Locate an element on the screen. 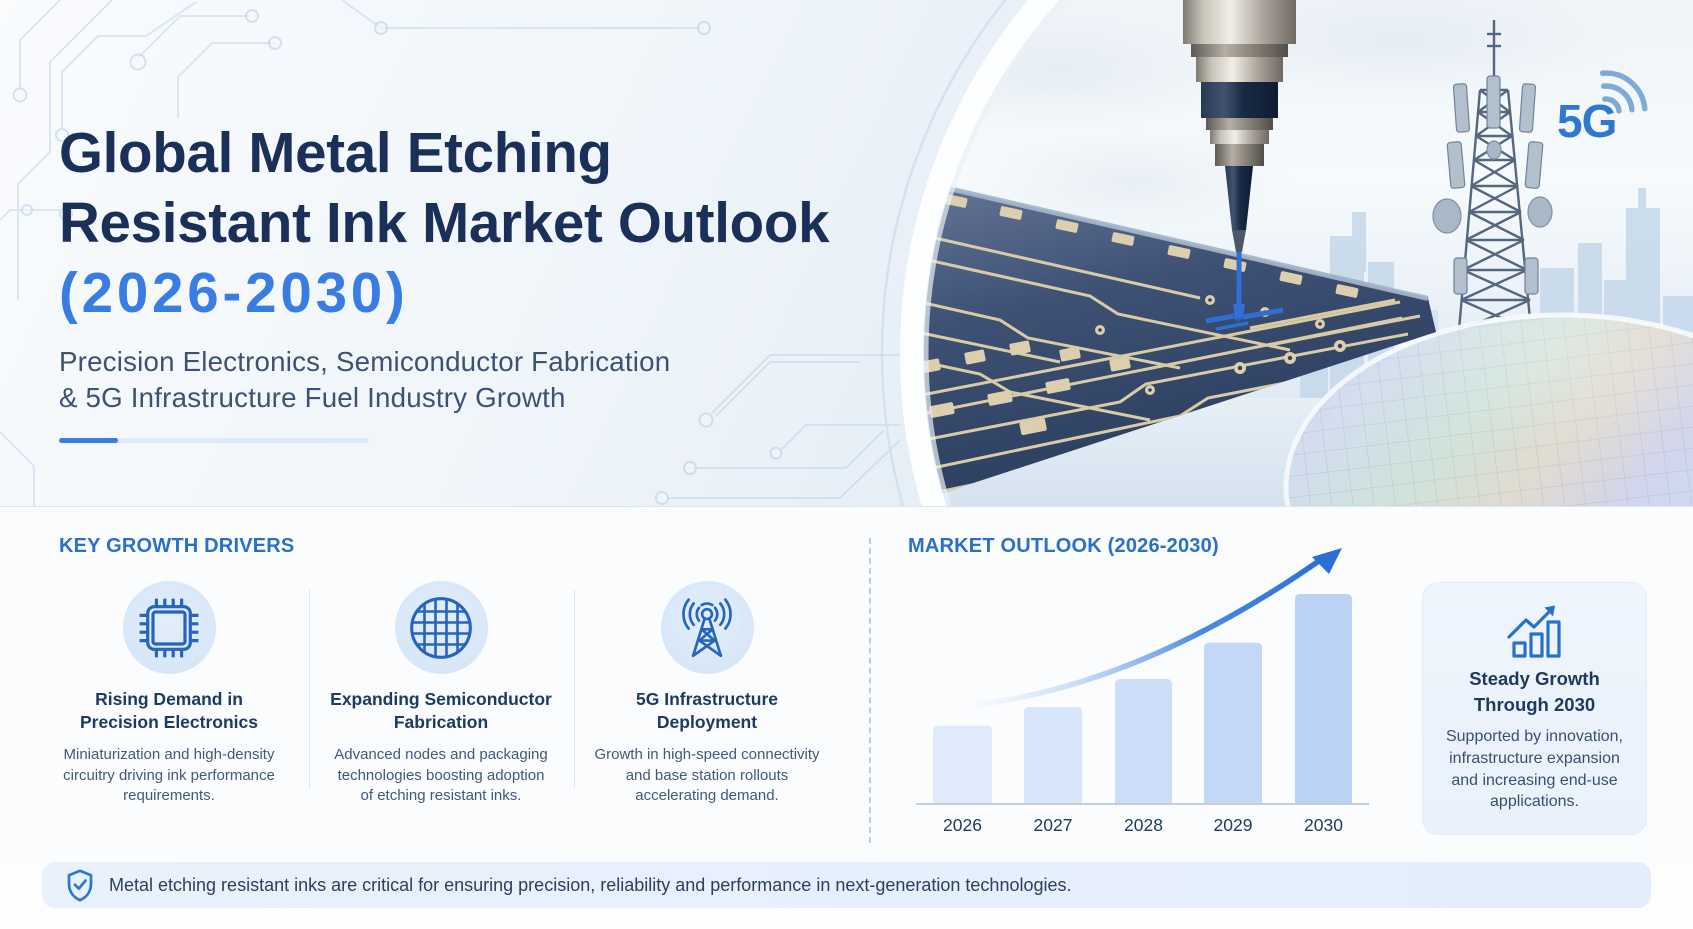 This screenshot has height=929, width=1693. svg-text: 2026 is located at coordinates (962, 825).